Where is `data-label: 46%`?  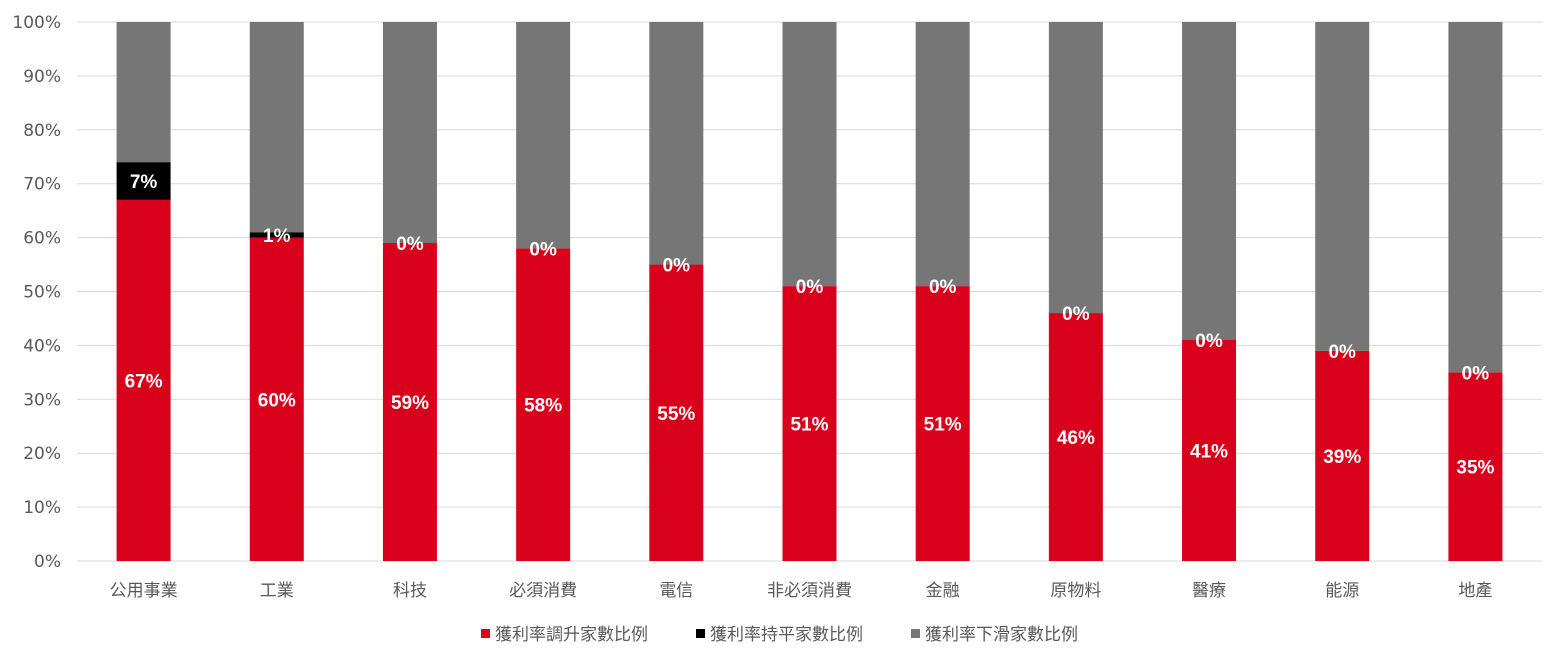
data-label: 46% is located at coordinates (1076, 438).